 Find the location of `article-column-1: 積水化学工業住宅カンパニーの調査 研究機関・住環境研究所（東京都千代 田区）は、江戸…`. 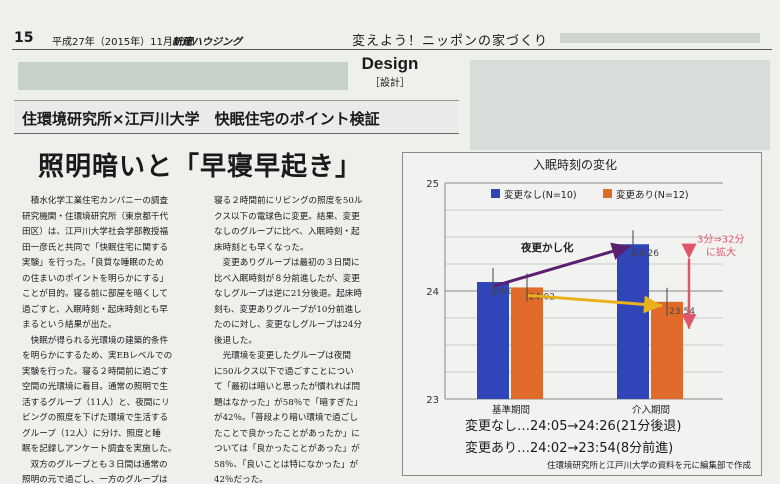

article-column-1: 積水化学工業住宅カンパニーの調査 研究機関・住環境研究所（東京都千代 田区）は、江戸… is located at coordinates (113, 339).